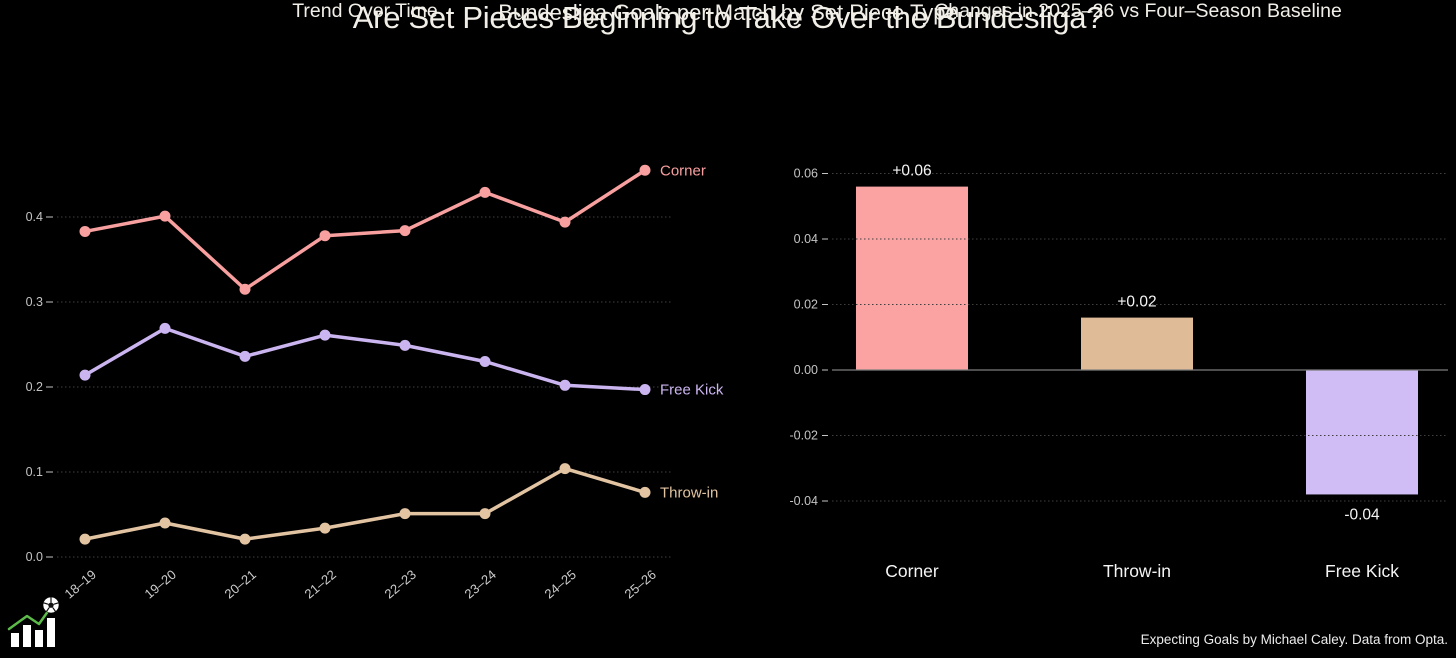  I want to click on x-tick-label: 20–21, so click(240, 584).